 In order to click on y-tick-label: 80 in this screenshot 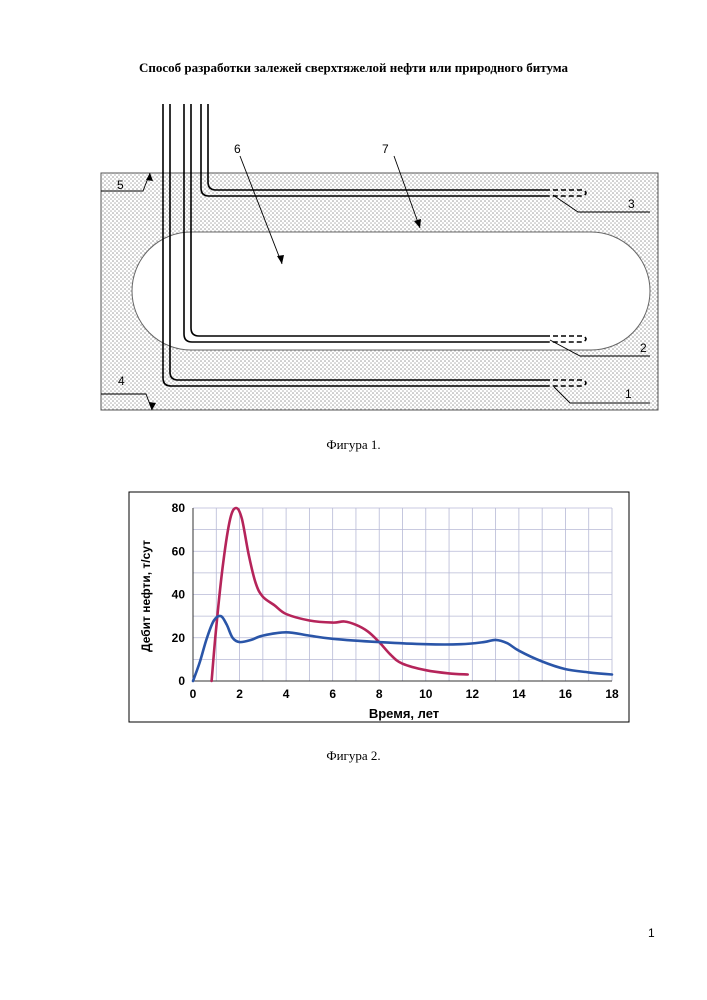, I will do `click(179, 508)`.